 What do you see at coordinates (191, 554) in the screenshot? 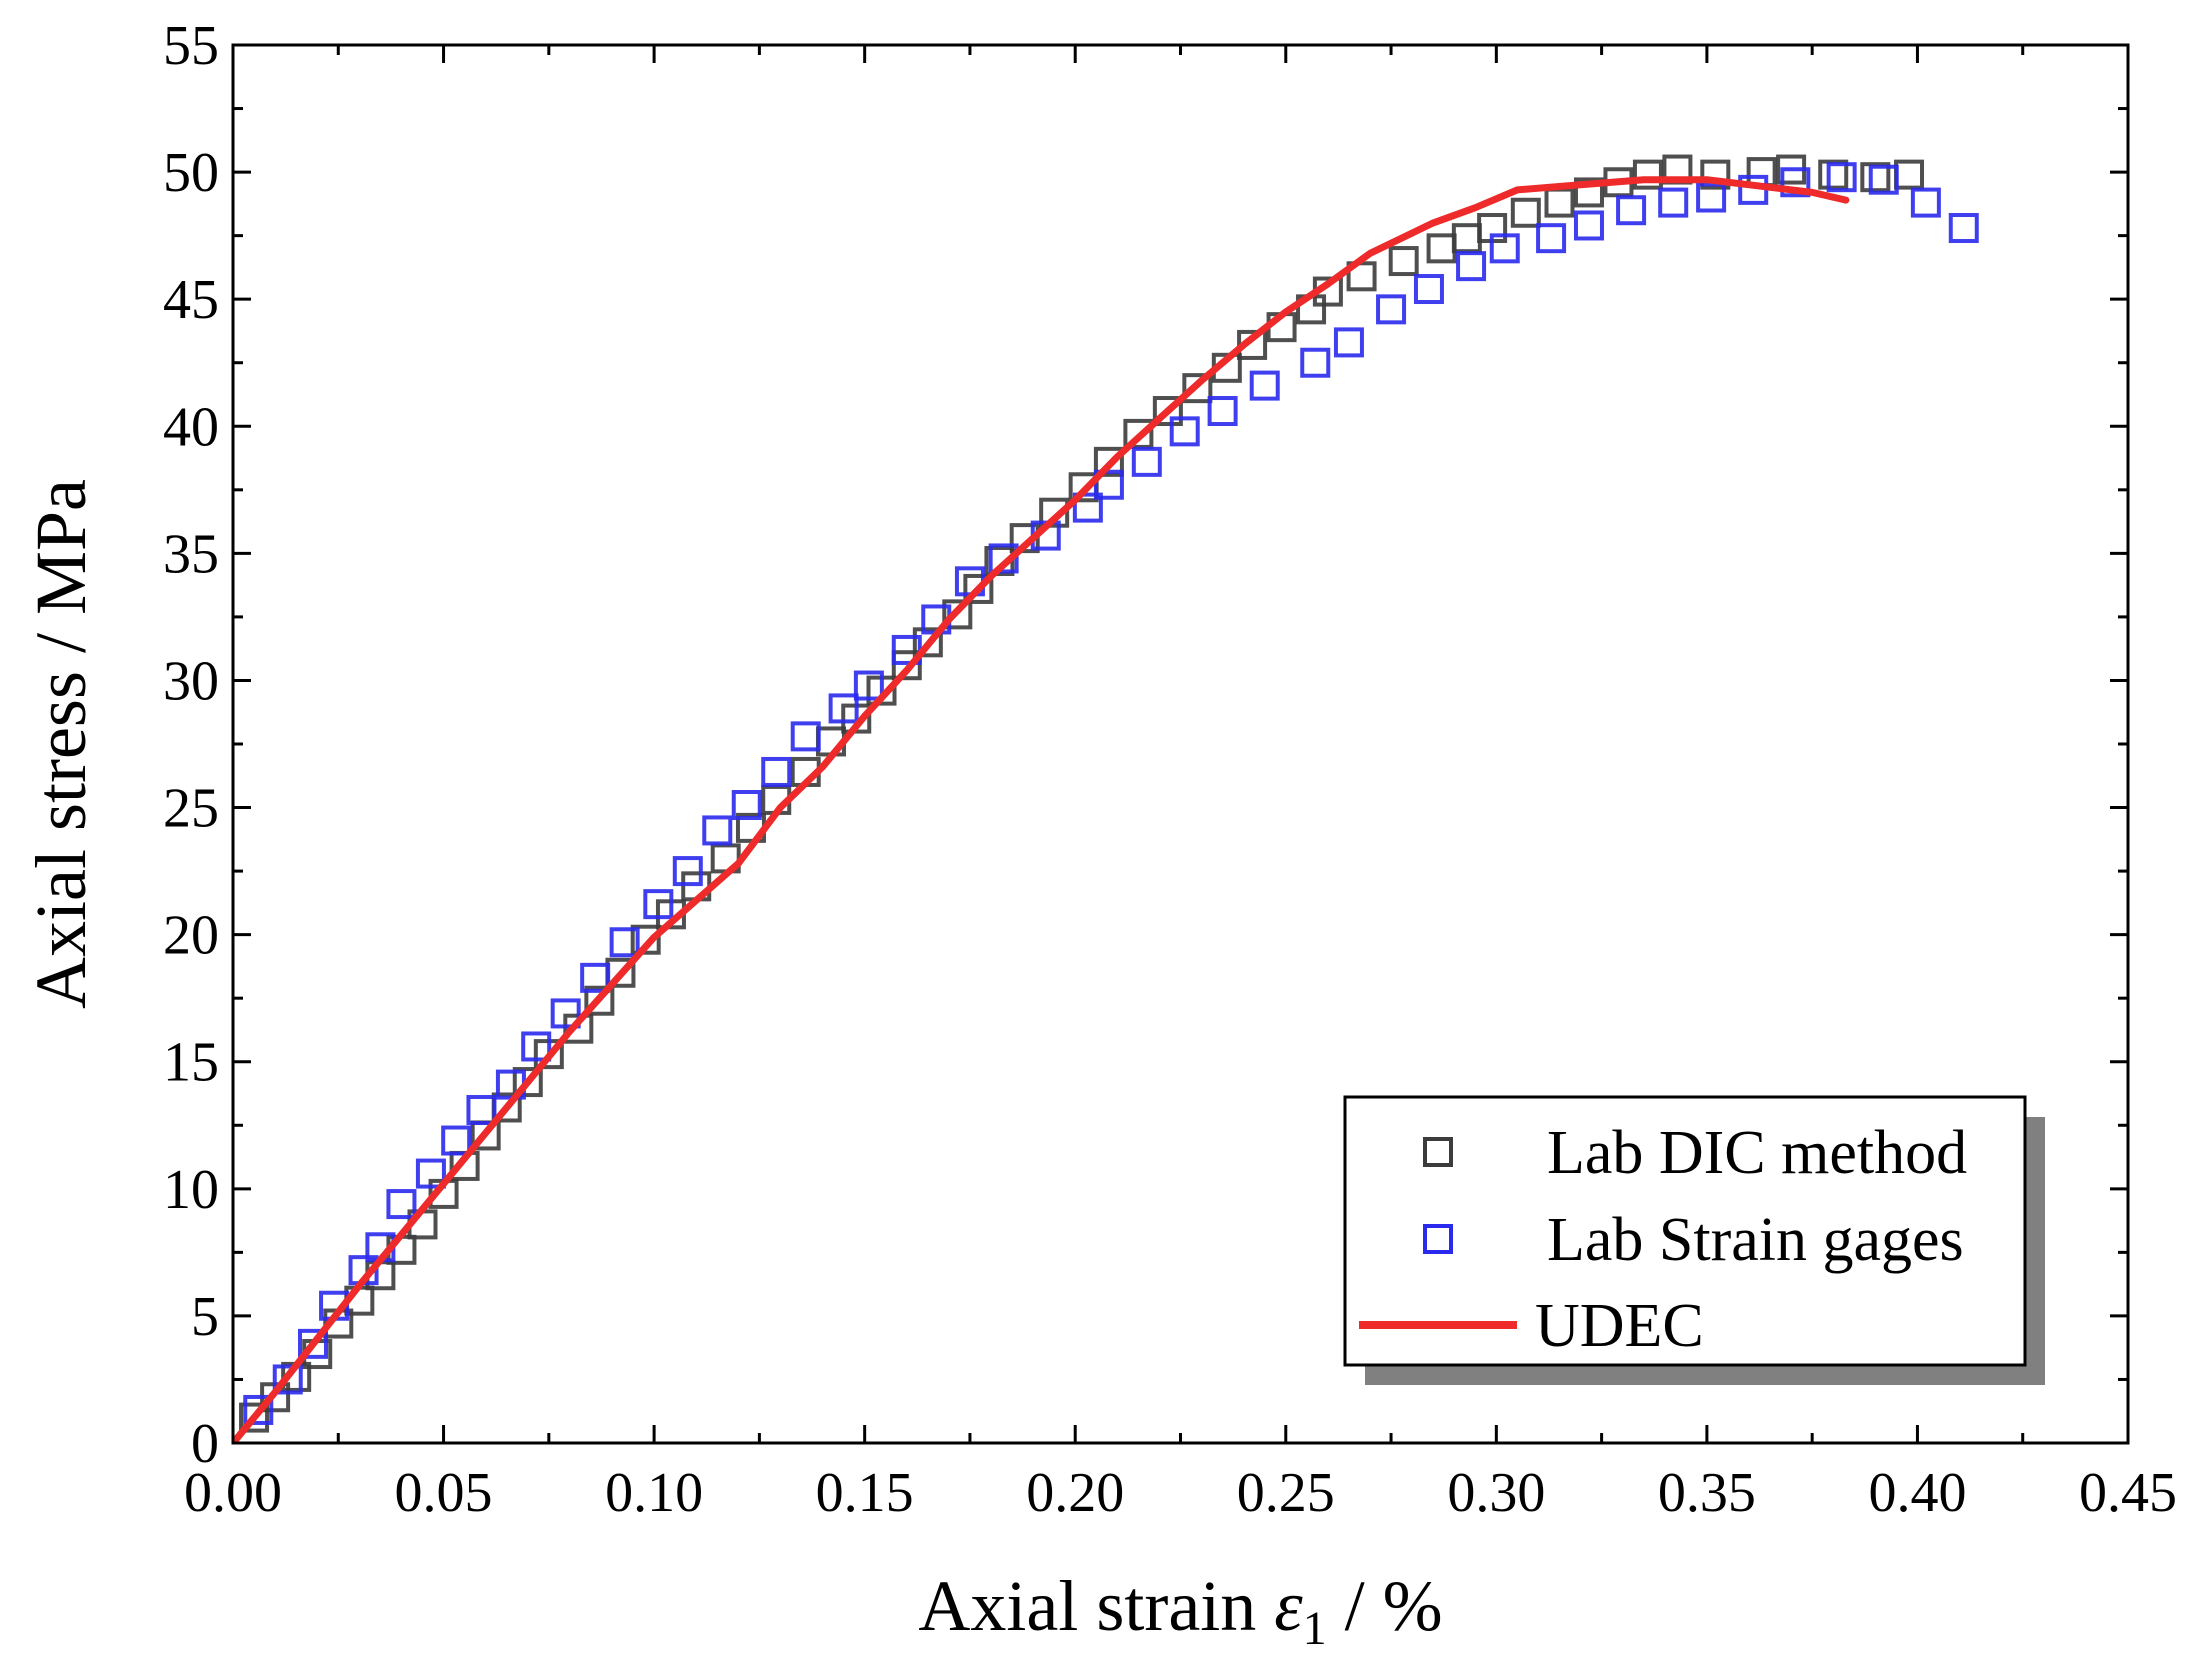
I see `y-tick-label: 35` at bounding box center [191, 554].